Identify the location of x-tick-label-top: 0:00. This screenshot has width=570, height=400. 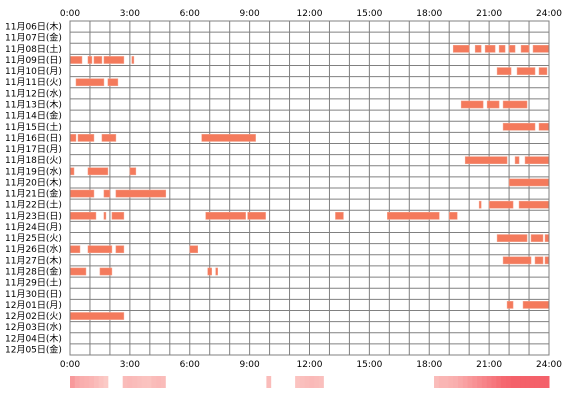
(70, 14).